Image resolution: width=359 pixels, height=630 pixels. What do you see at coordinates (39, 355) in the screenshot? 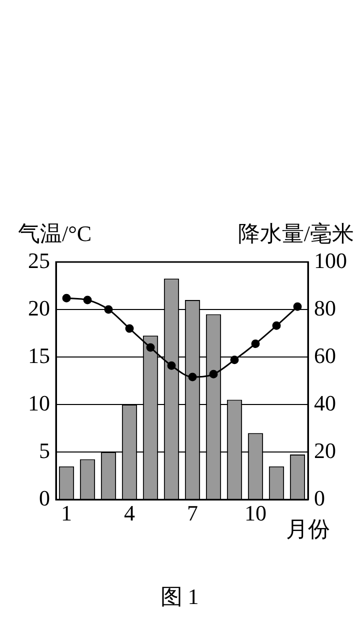
I see `y-tick-label: 15` at bounding box center [39, 355].